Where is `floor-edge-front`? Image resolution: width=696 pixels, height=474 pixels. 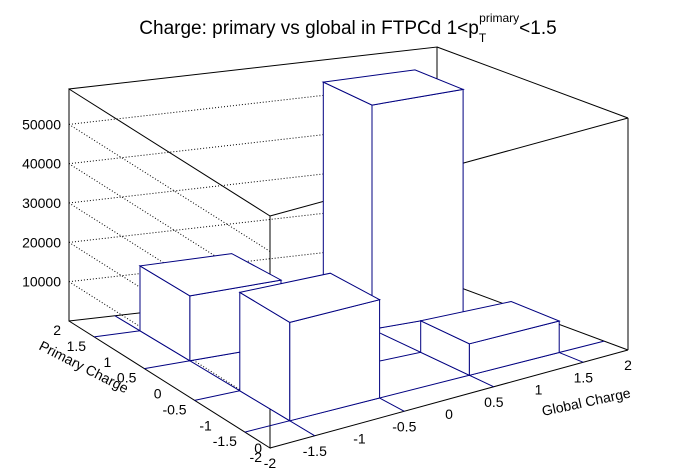 floor-edge-front is located at coordinates (449, 399).